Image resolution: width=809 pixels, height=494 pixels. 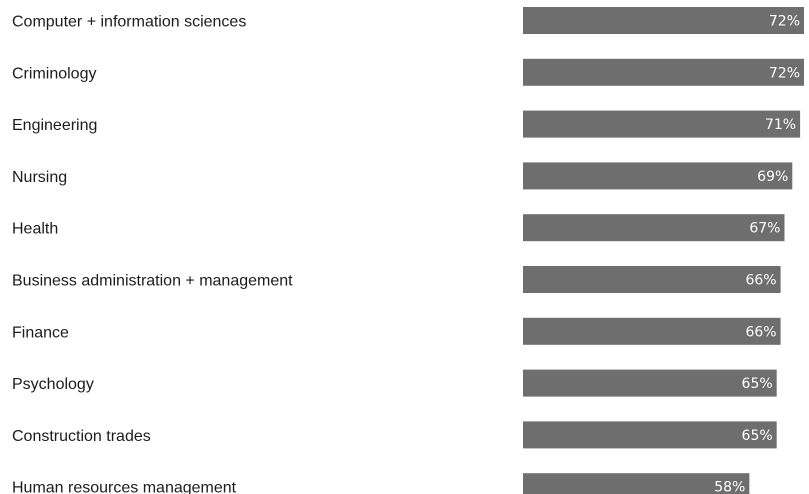 What do you see at coordinates (54, 125) in the screenshot?
I see `category-label: Engineering` at bounding box center [54, 125].